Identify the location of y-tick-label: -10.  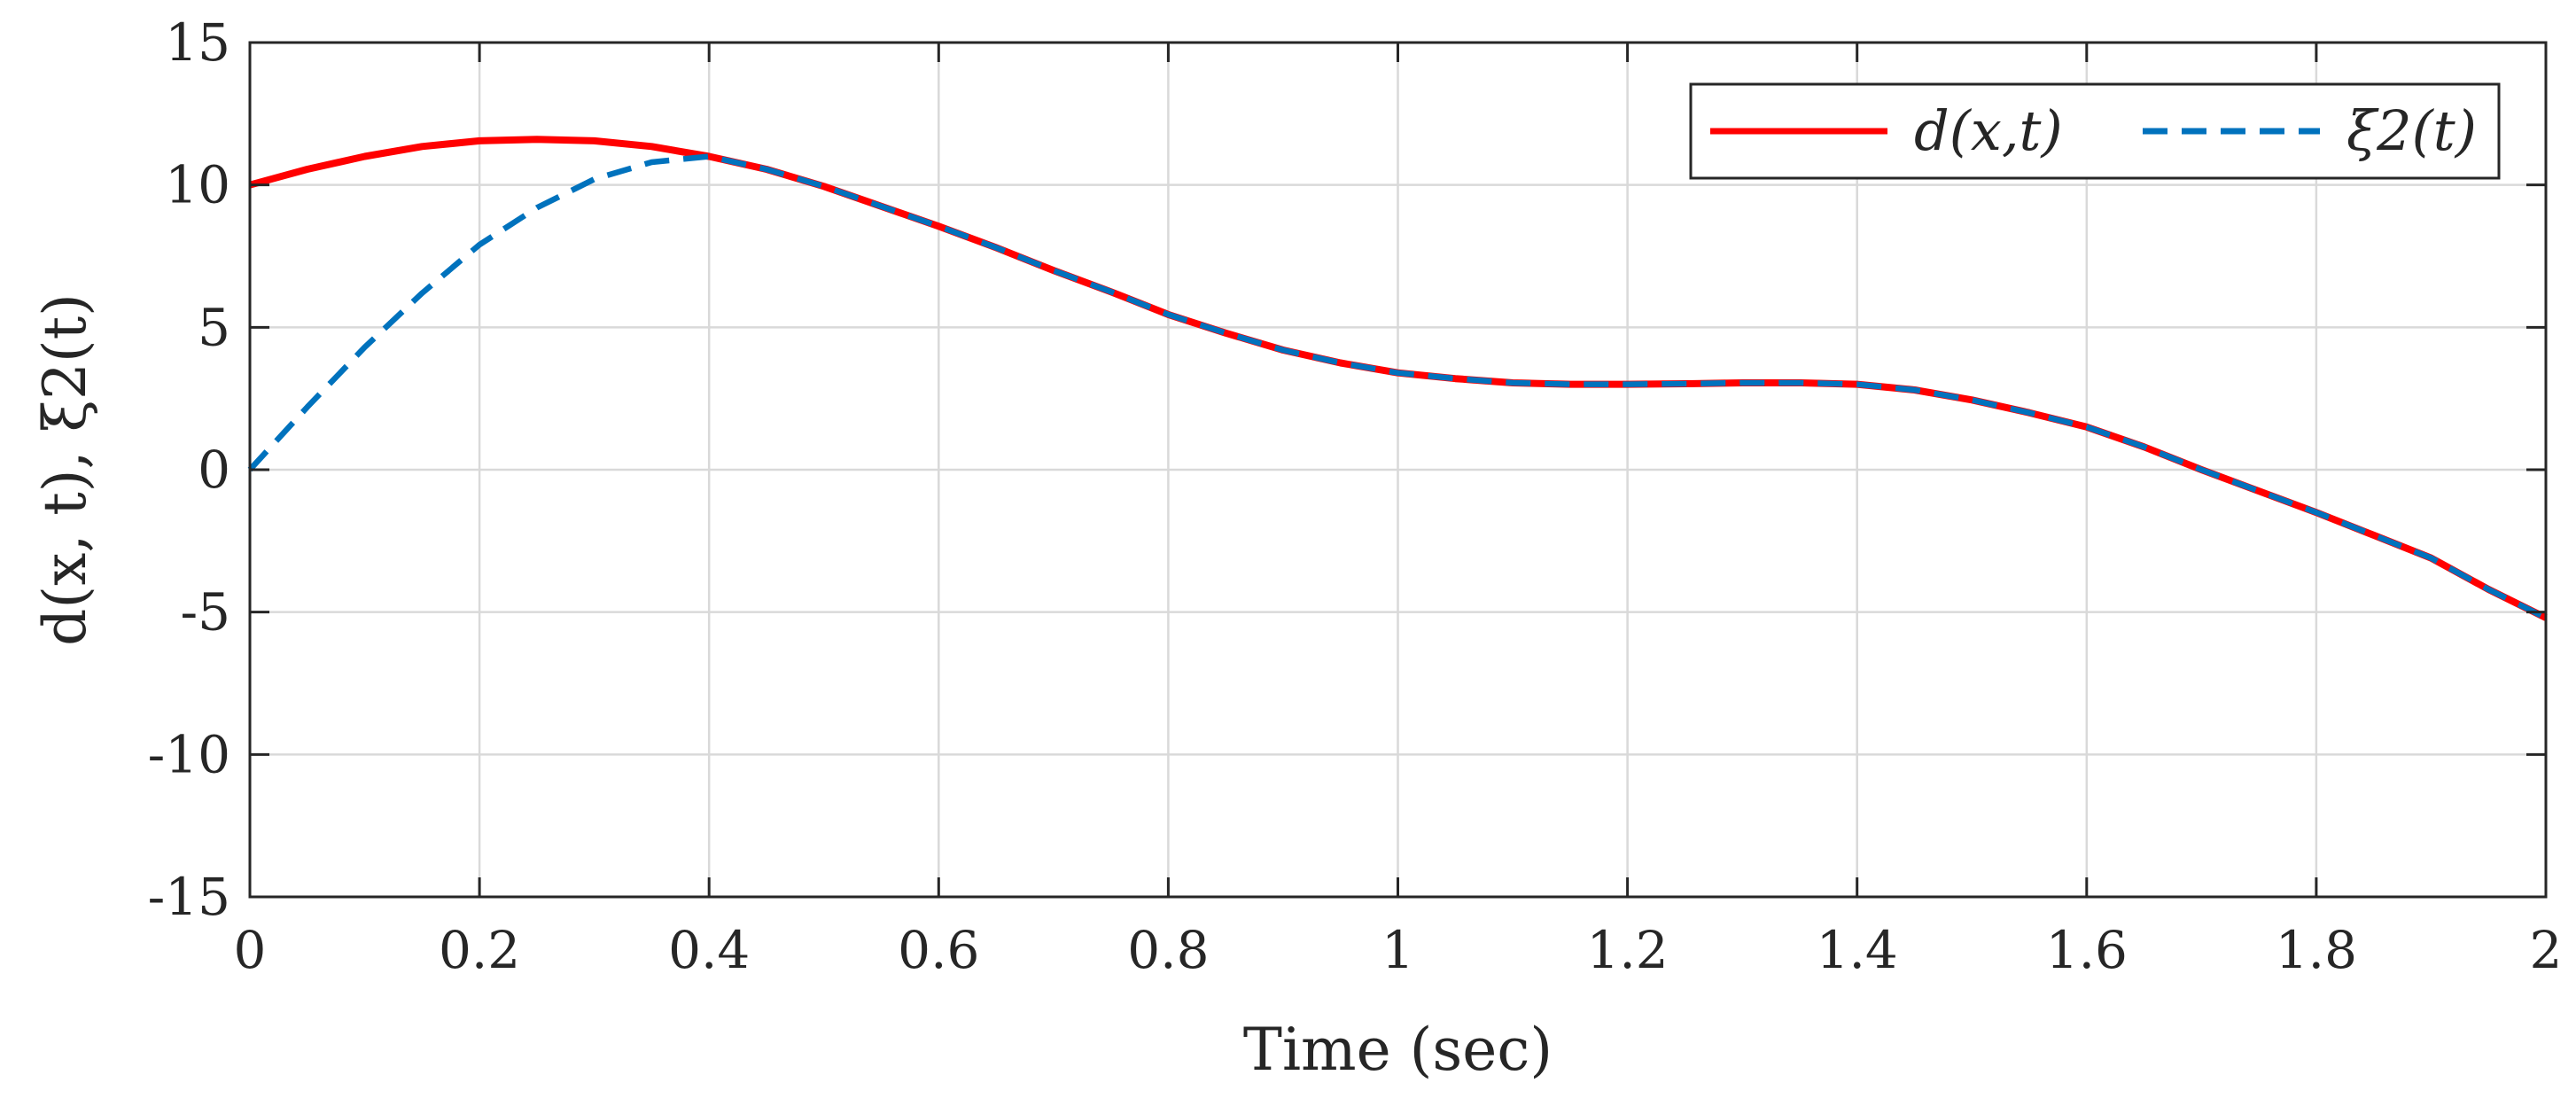
(189, 754).